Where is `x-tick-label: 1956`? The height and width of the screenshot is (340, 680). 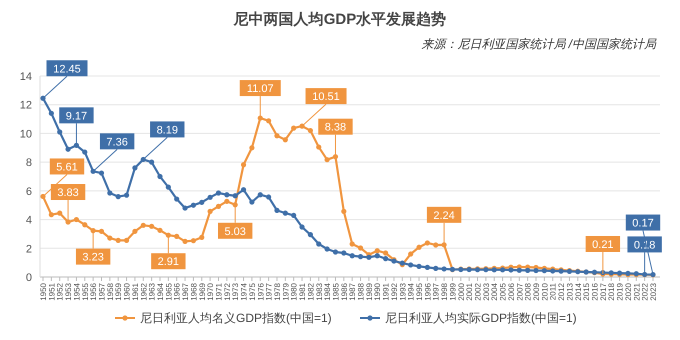 x-tick-label: 1956 is located at coordinates (93, 291).